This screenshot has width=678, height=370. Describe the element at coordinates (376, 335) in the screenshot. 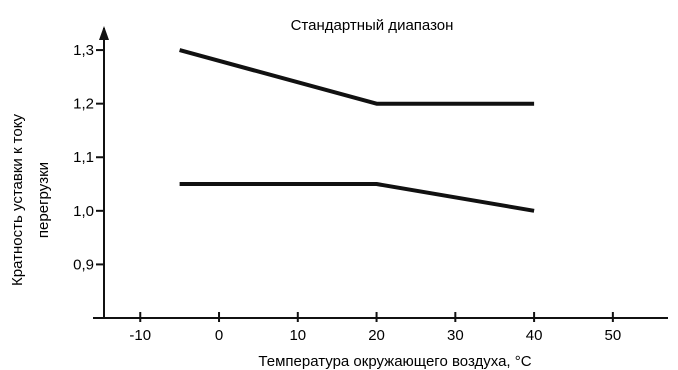

I see `x-tick-label: 20` at that location.